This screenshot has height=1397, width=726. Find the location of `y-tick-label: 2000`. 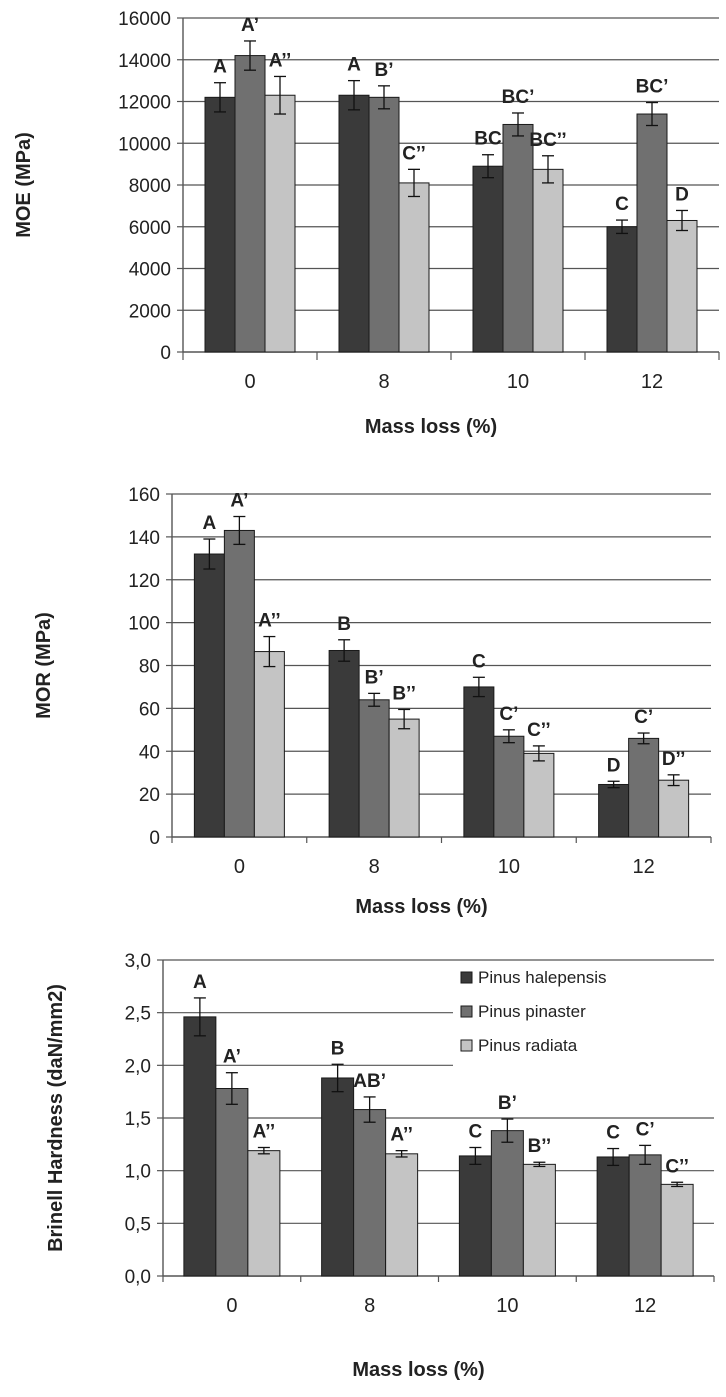

y-tick-label: 2000 is located at coordinates (150, 311).